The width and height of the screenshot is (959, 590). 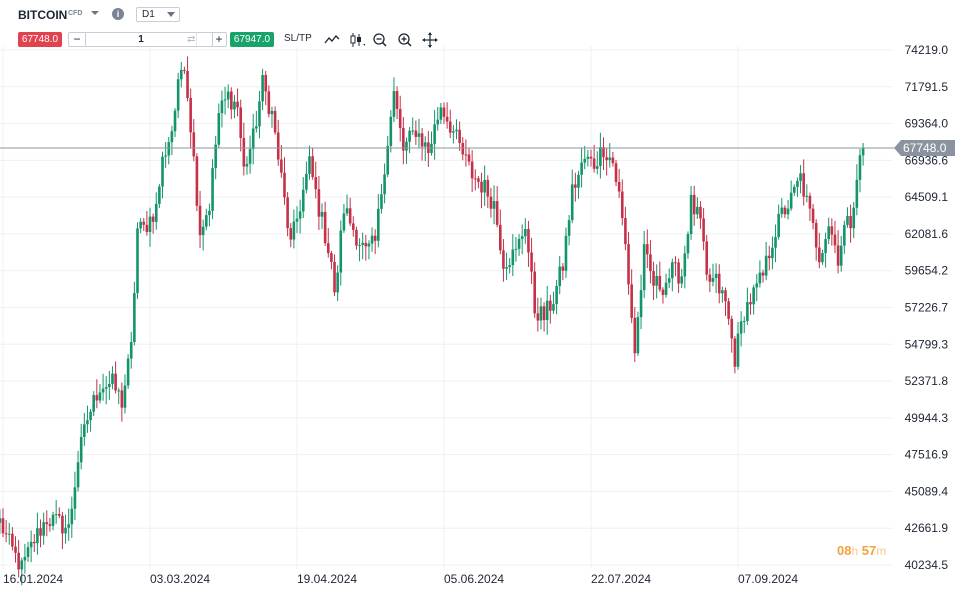 What do you see at coordinates (43, 15) in the screenshot?
I see `symbol-name: BITCOIN` at bounding box center [43, 15].